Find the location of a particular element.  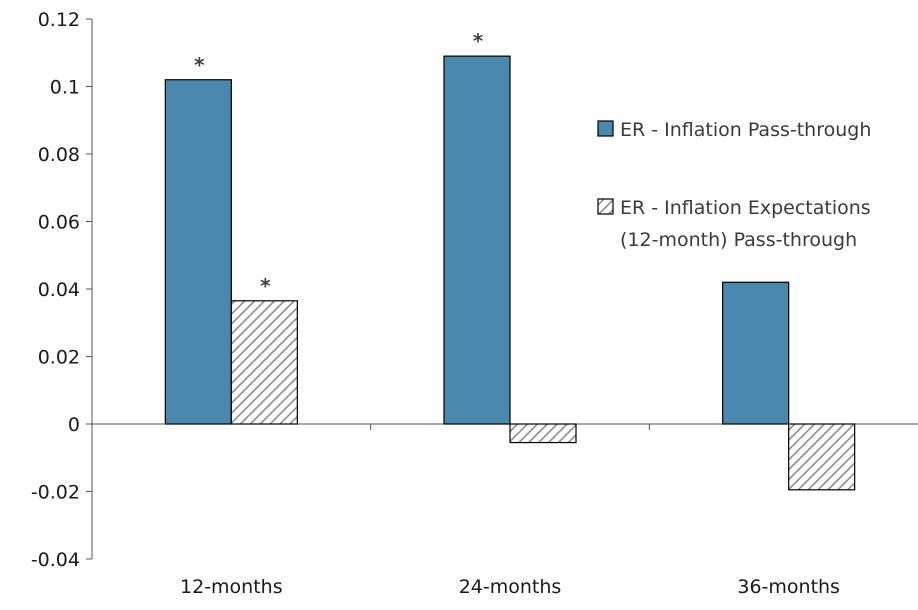

legend-label-2: (12-month) Pass-through is located at coordinates (738, 240).